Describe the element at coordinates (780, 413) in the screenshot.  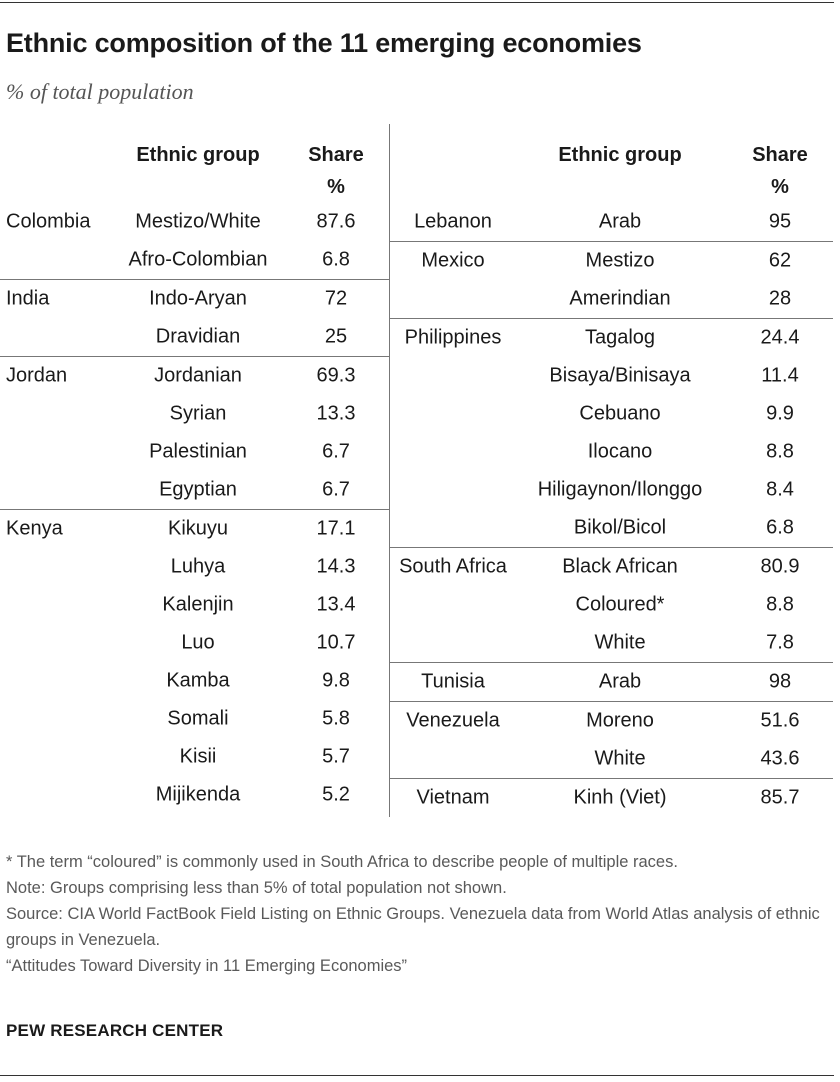
I see `share-value: 9.9` at that location.